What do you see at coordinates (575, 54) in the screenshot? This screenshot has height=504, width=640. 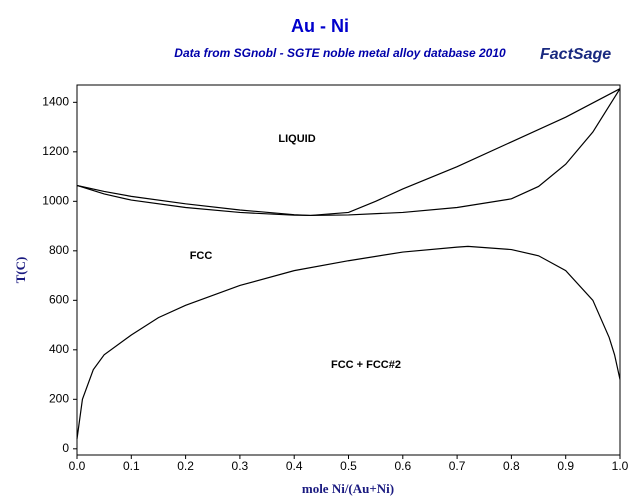 I see `logo: FactSage` at bounding box center [575, 54].